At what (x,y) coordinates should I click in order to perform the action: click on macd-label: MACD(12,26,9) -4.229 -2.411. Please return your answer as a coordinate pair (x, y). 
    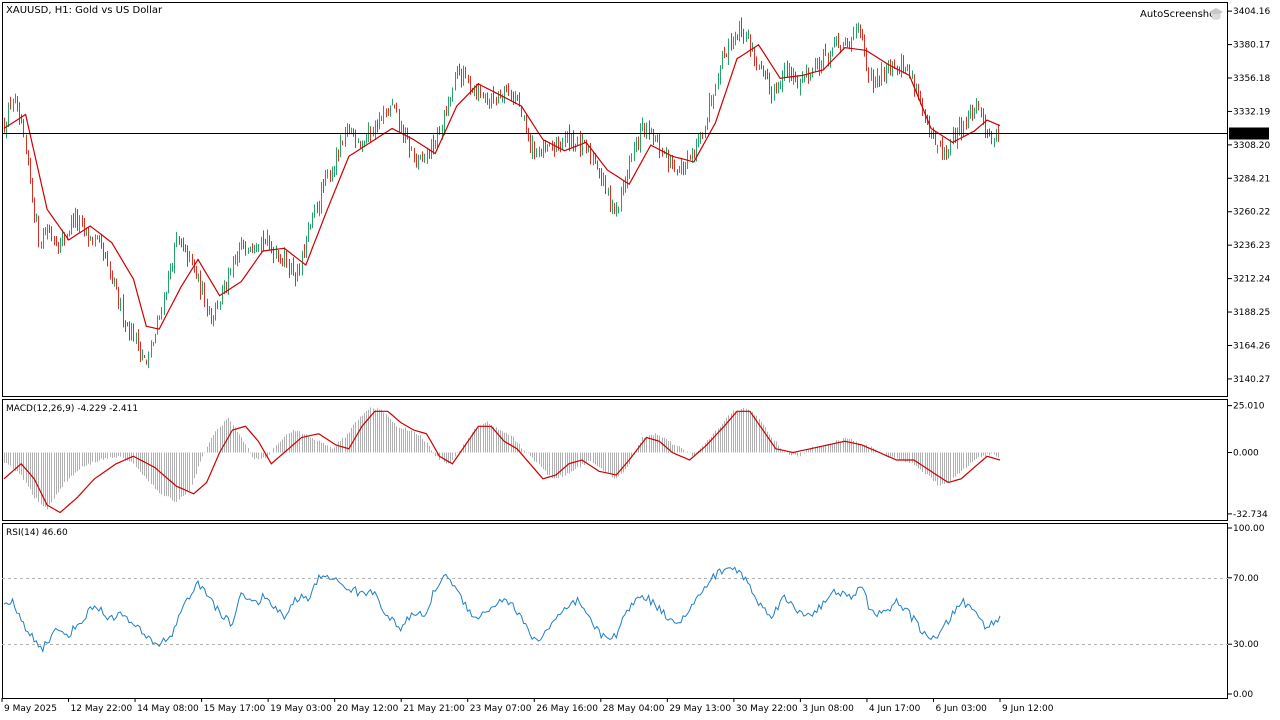
    Looking at the image, I should click on (72, 409).